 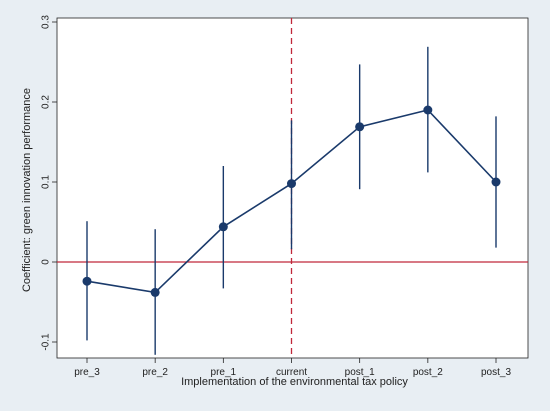 What do you see at coordinates (428, 372) in the screenshot?
I see `x-tick-label: post_2` at bounding box center [428, 372].